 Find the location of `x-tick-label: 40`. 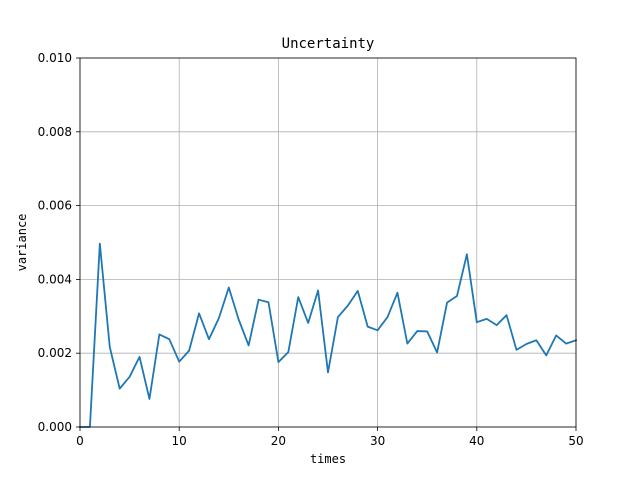

x-tick-label: 40 is located at coordinates (476, 441).